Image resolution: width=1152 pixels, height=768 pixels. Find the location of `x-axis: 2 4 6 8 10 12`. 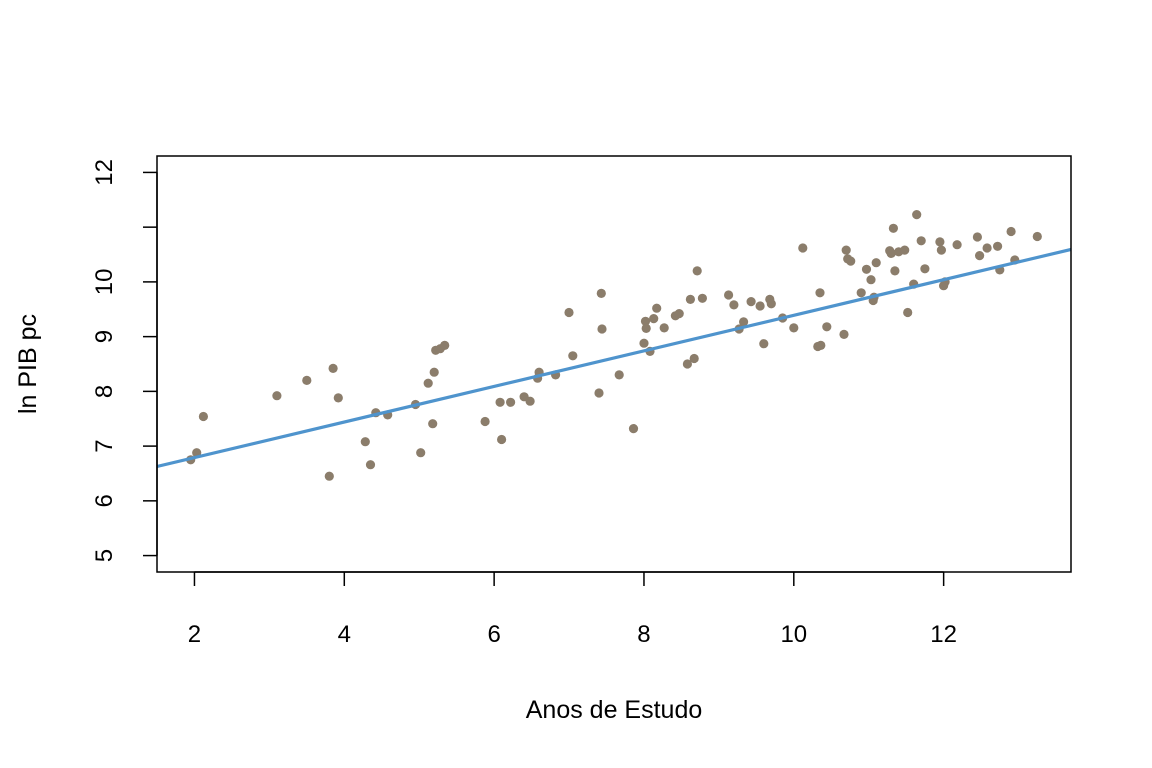

x-axis: 2 4 6 8 10 12 is located at coordinates (572, 609).